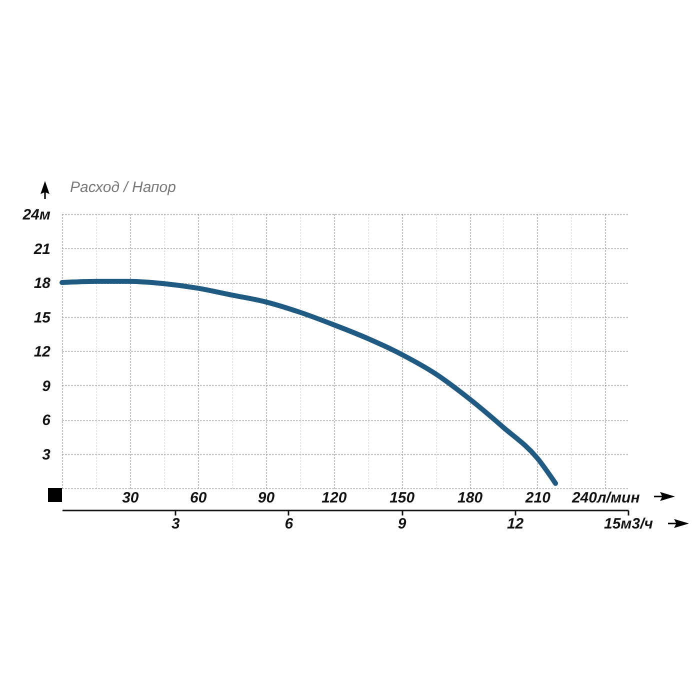 The width and height of the screenshot is (700, 700). I want to click on x-tick-label: 90, so click(267, 498).